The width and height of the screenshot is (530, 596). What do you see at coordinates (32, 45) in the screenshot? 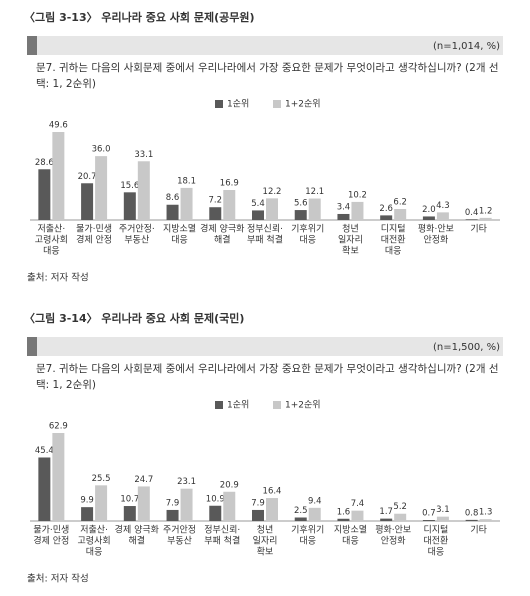
I see `header-marker` at bounding box center [32, 45].